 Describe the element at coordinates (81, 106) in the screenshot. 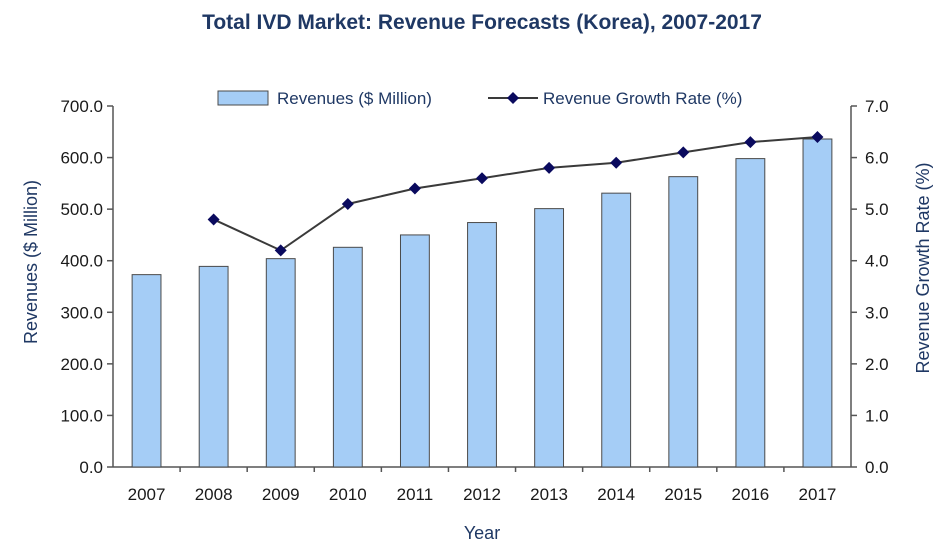

I see `y-tick-label: 700.0` at that location.